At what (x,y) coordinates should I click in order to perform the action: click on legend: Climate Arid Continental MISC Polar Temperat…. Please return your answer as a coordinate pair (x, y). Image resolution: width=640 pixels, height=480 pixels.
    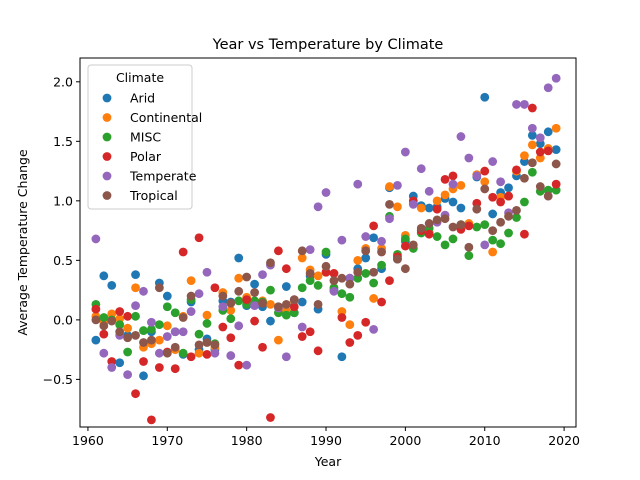
    Looking at the image, I should click on (144, 137).